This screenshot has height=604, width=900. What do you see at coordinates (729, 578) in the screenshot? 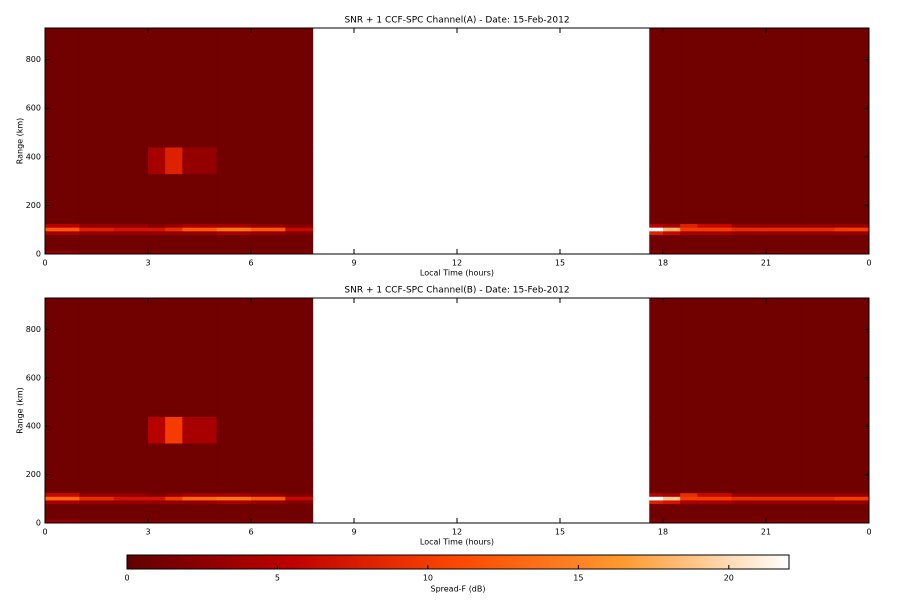
I see `colorbar-tick-label: 20` at bounding box center [729, 578].